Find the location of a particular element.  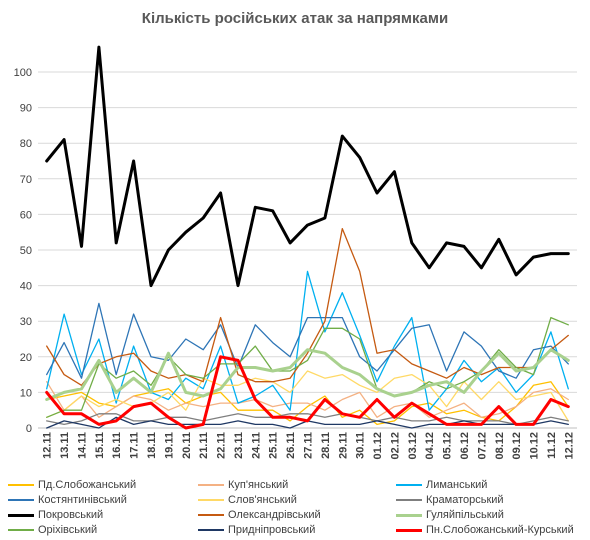

legend-label: Гуляйпільський is located at coordinates (465, 515).